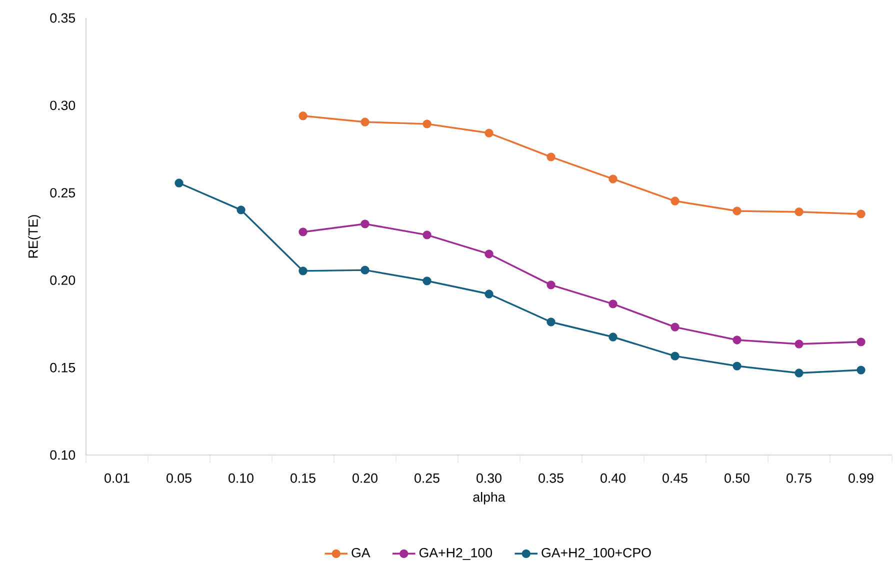 The image size is (895, 562). What do you see at coordinates (489, 498) in the screenshot?
I see `x-axis-title: alpha` at bounding box center [489, 498].